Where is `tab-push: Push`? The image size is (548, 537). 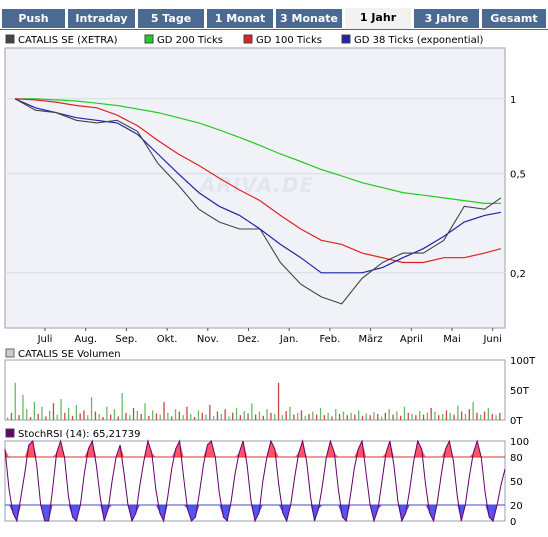
tab-push: Push is located at coordinates (33, 18).